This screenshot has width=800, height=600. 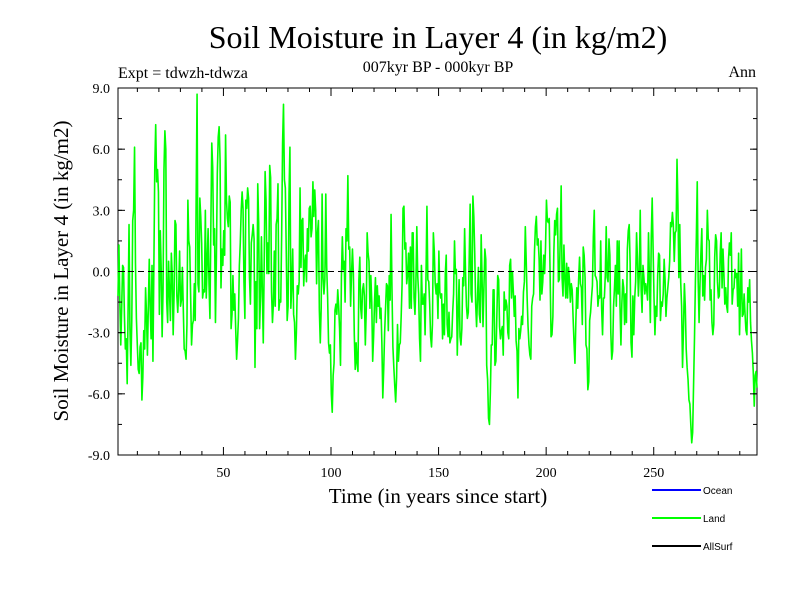 What do you see at coordinates (99, 395) in the screenshot?
I see `y-tick-label: -6.0` at bounding box center [99, 395].